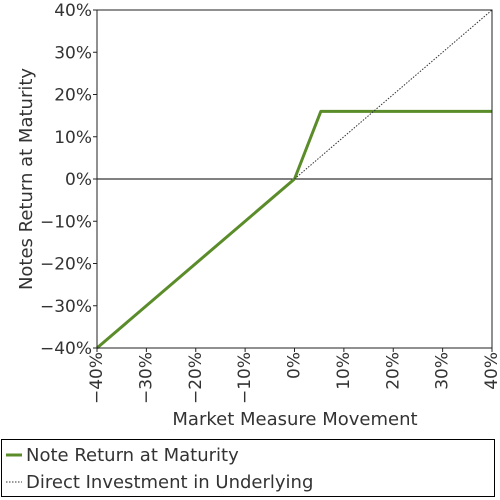 This screenshot has height=500, width=500. I want to click on y-tick-label: 20%, so click(73, 96).